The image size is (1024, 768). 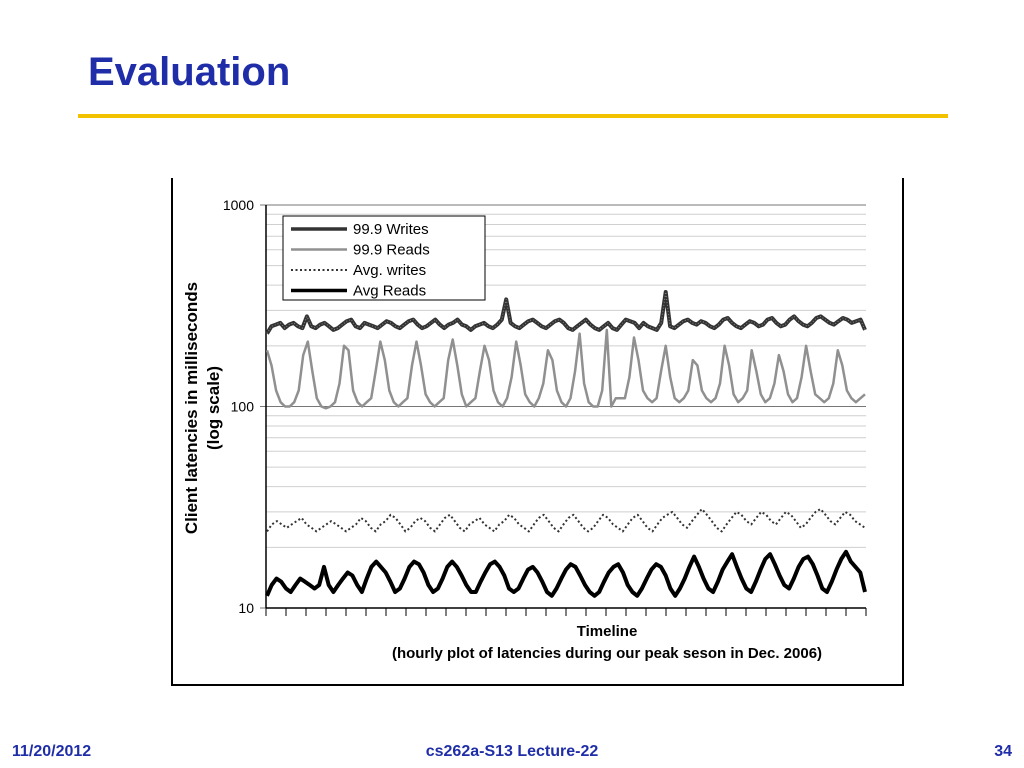 What do you see at coordinates (391, 229) in the screenshot?
I see `legend-label: 99.9 Writes` at bounding box center [391, 229].